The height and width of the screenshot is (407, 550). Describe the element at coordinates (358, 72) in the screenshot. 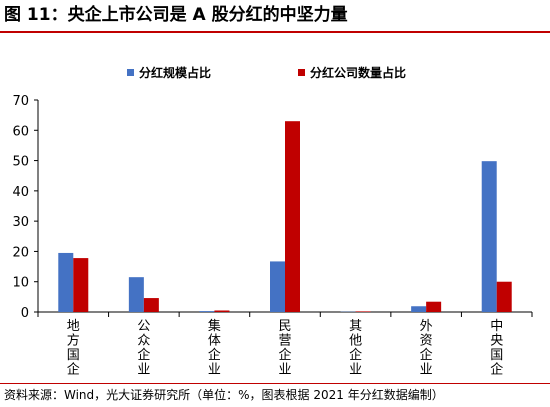

I see `legend-label-2: 分红公司数量占比` at that location.